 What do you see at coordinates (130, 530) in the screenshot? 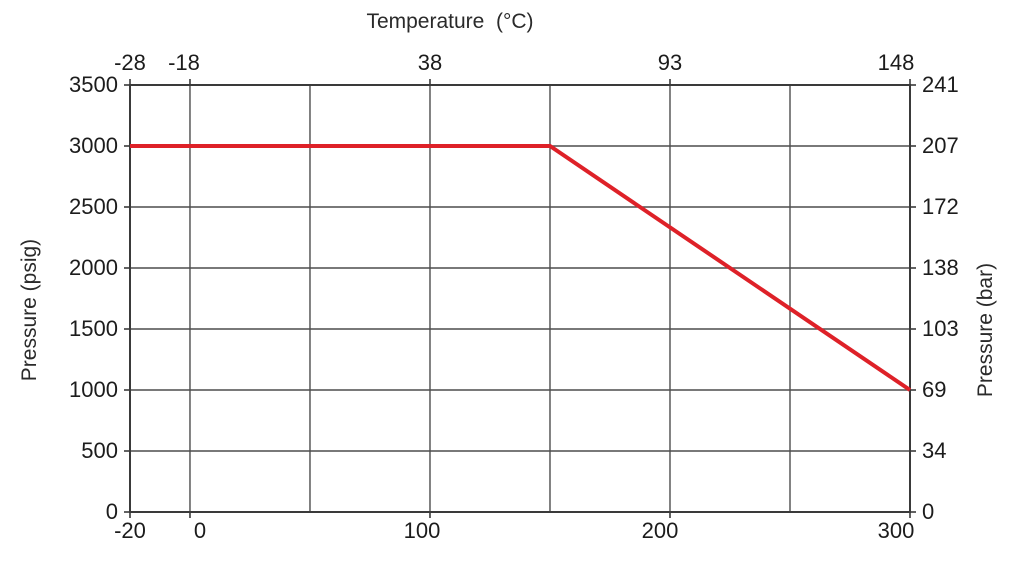
I see `bottom-tick-label: -20` at bounding box center [130, 530].